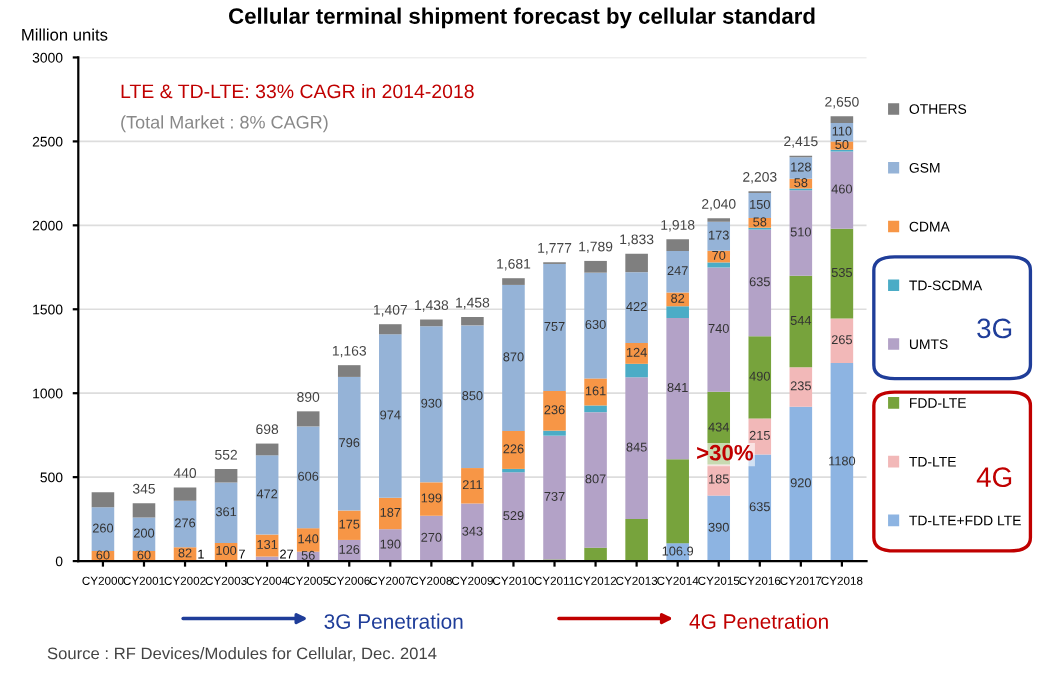 The height and width of the screenshot is (676, 1044). I want to click on annotation: (Total Market : 8% CAGR), so click(224, 124).